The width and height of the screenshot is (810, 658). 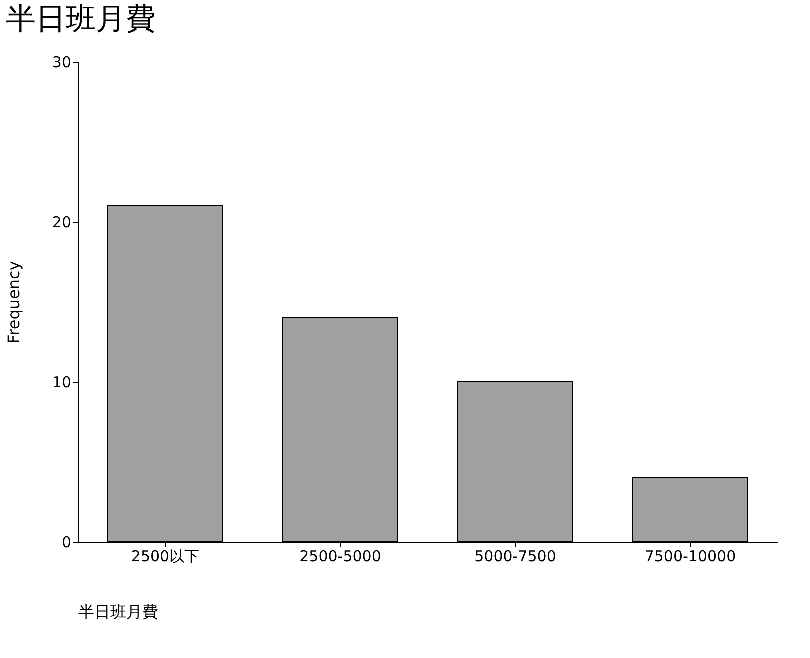 I want to click on y-tick-label: 20, so click(x=62, y=223).